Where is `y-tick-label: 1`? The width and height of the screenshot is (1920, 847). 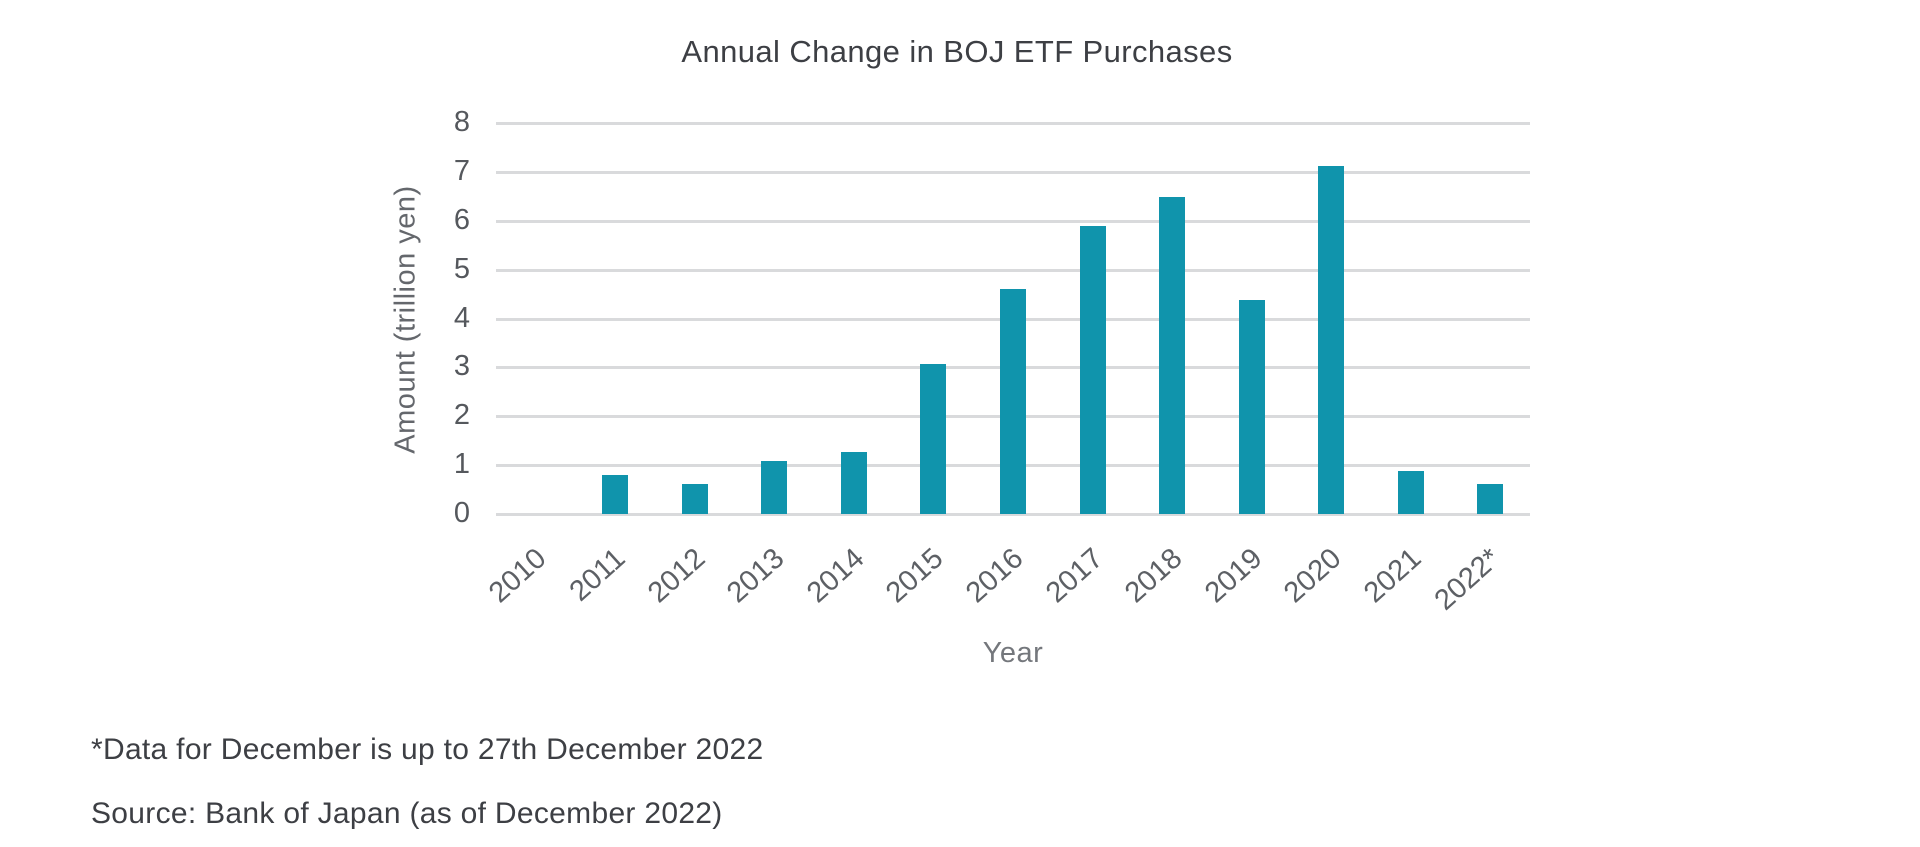 y-tick-label: 1 is located at coordinates (461, 464).